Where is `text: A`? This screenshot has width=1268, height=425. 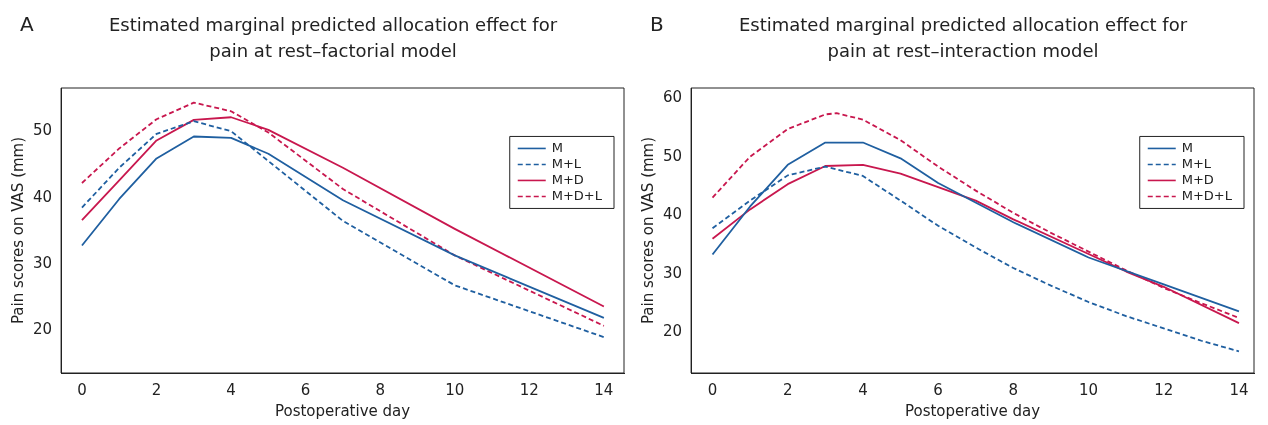
text: A is located at coordinates (27, 24).